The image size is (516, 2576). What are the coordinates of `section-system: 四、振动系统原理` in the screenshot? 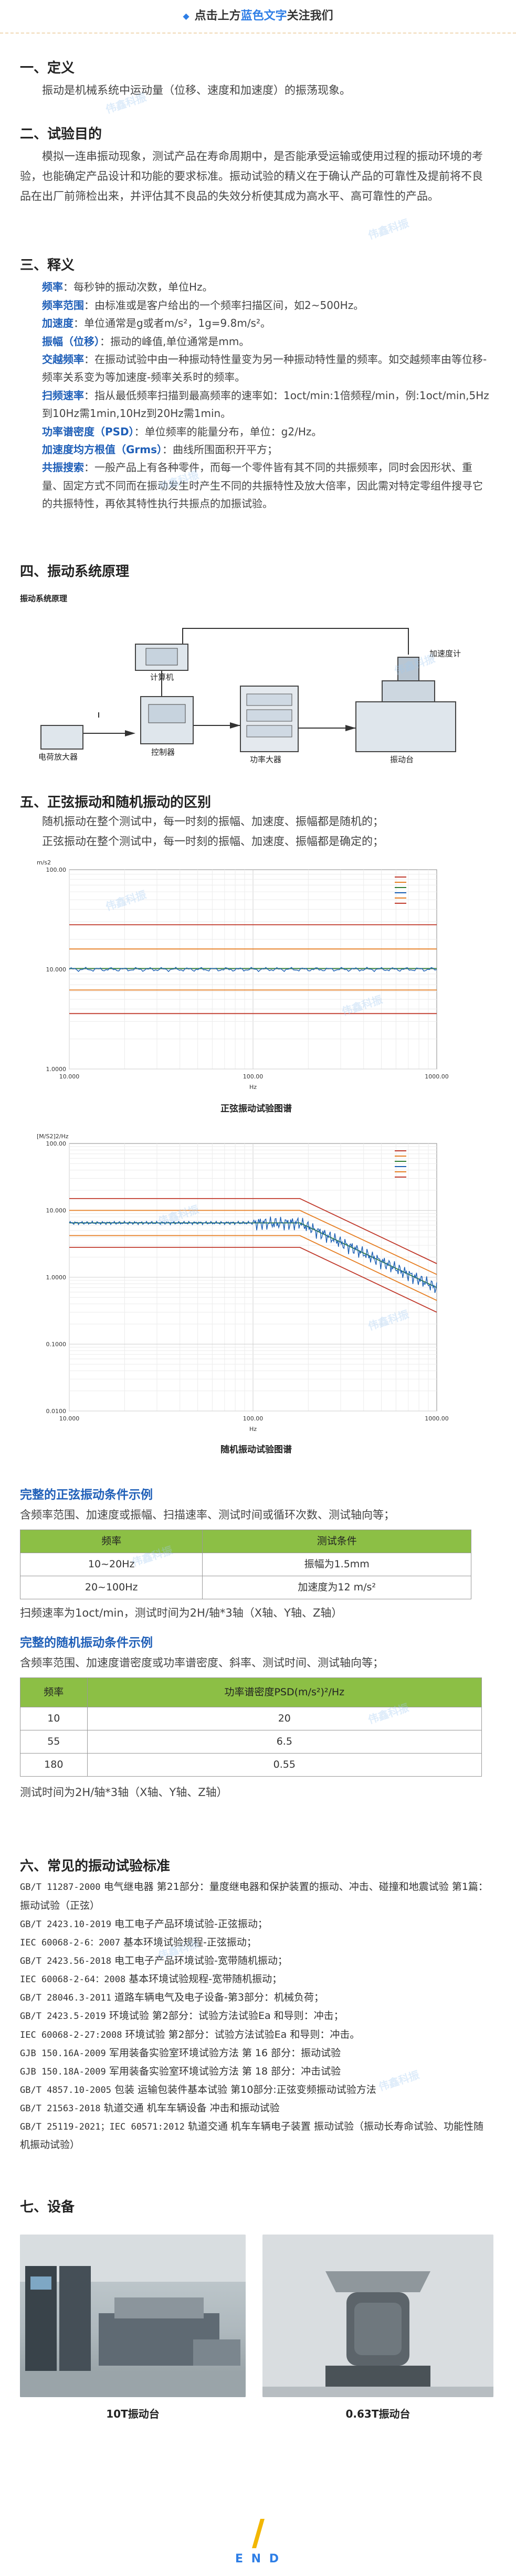 It's located at (256, 571).